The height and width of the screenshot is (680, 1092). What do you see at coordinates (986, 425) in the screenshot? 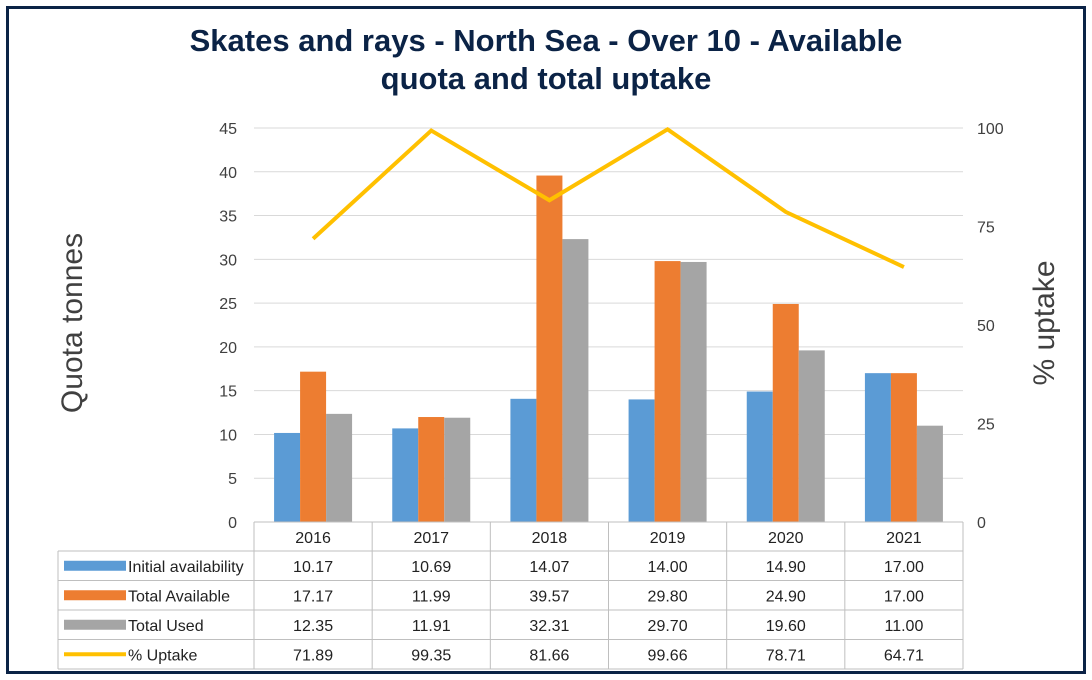
I see `y2-tick-label: 25` at bounding box center [986, 425].